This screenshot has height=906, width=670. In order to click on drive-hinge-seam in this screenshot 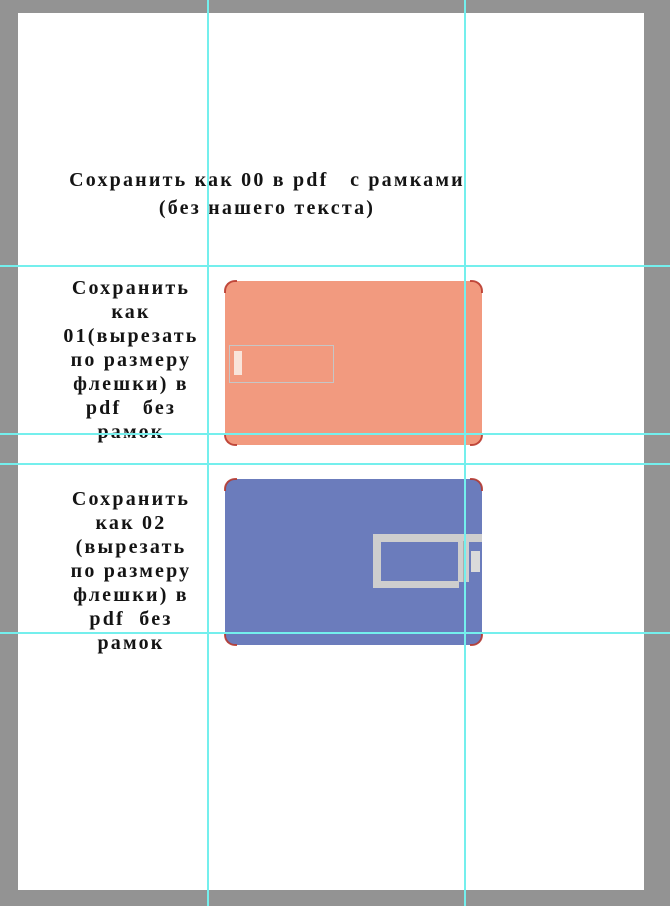, I will do `click(463, 561)`.